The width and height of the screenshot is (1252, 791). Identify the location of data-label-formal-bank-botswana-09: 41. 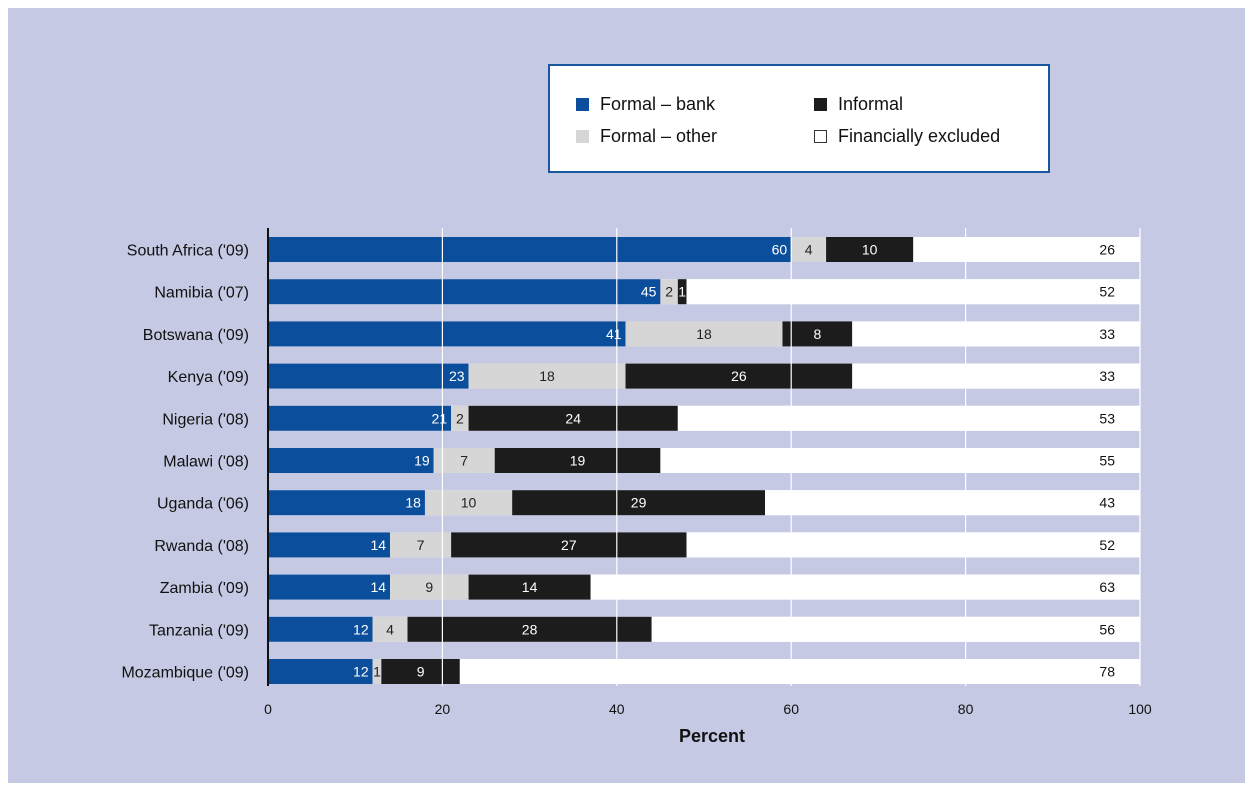
(614, 334).